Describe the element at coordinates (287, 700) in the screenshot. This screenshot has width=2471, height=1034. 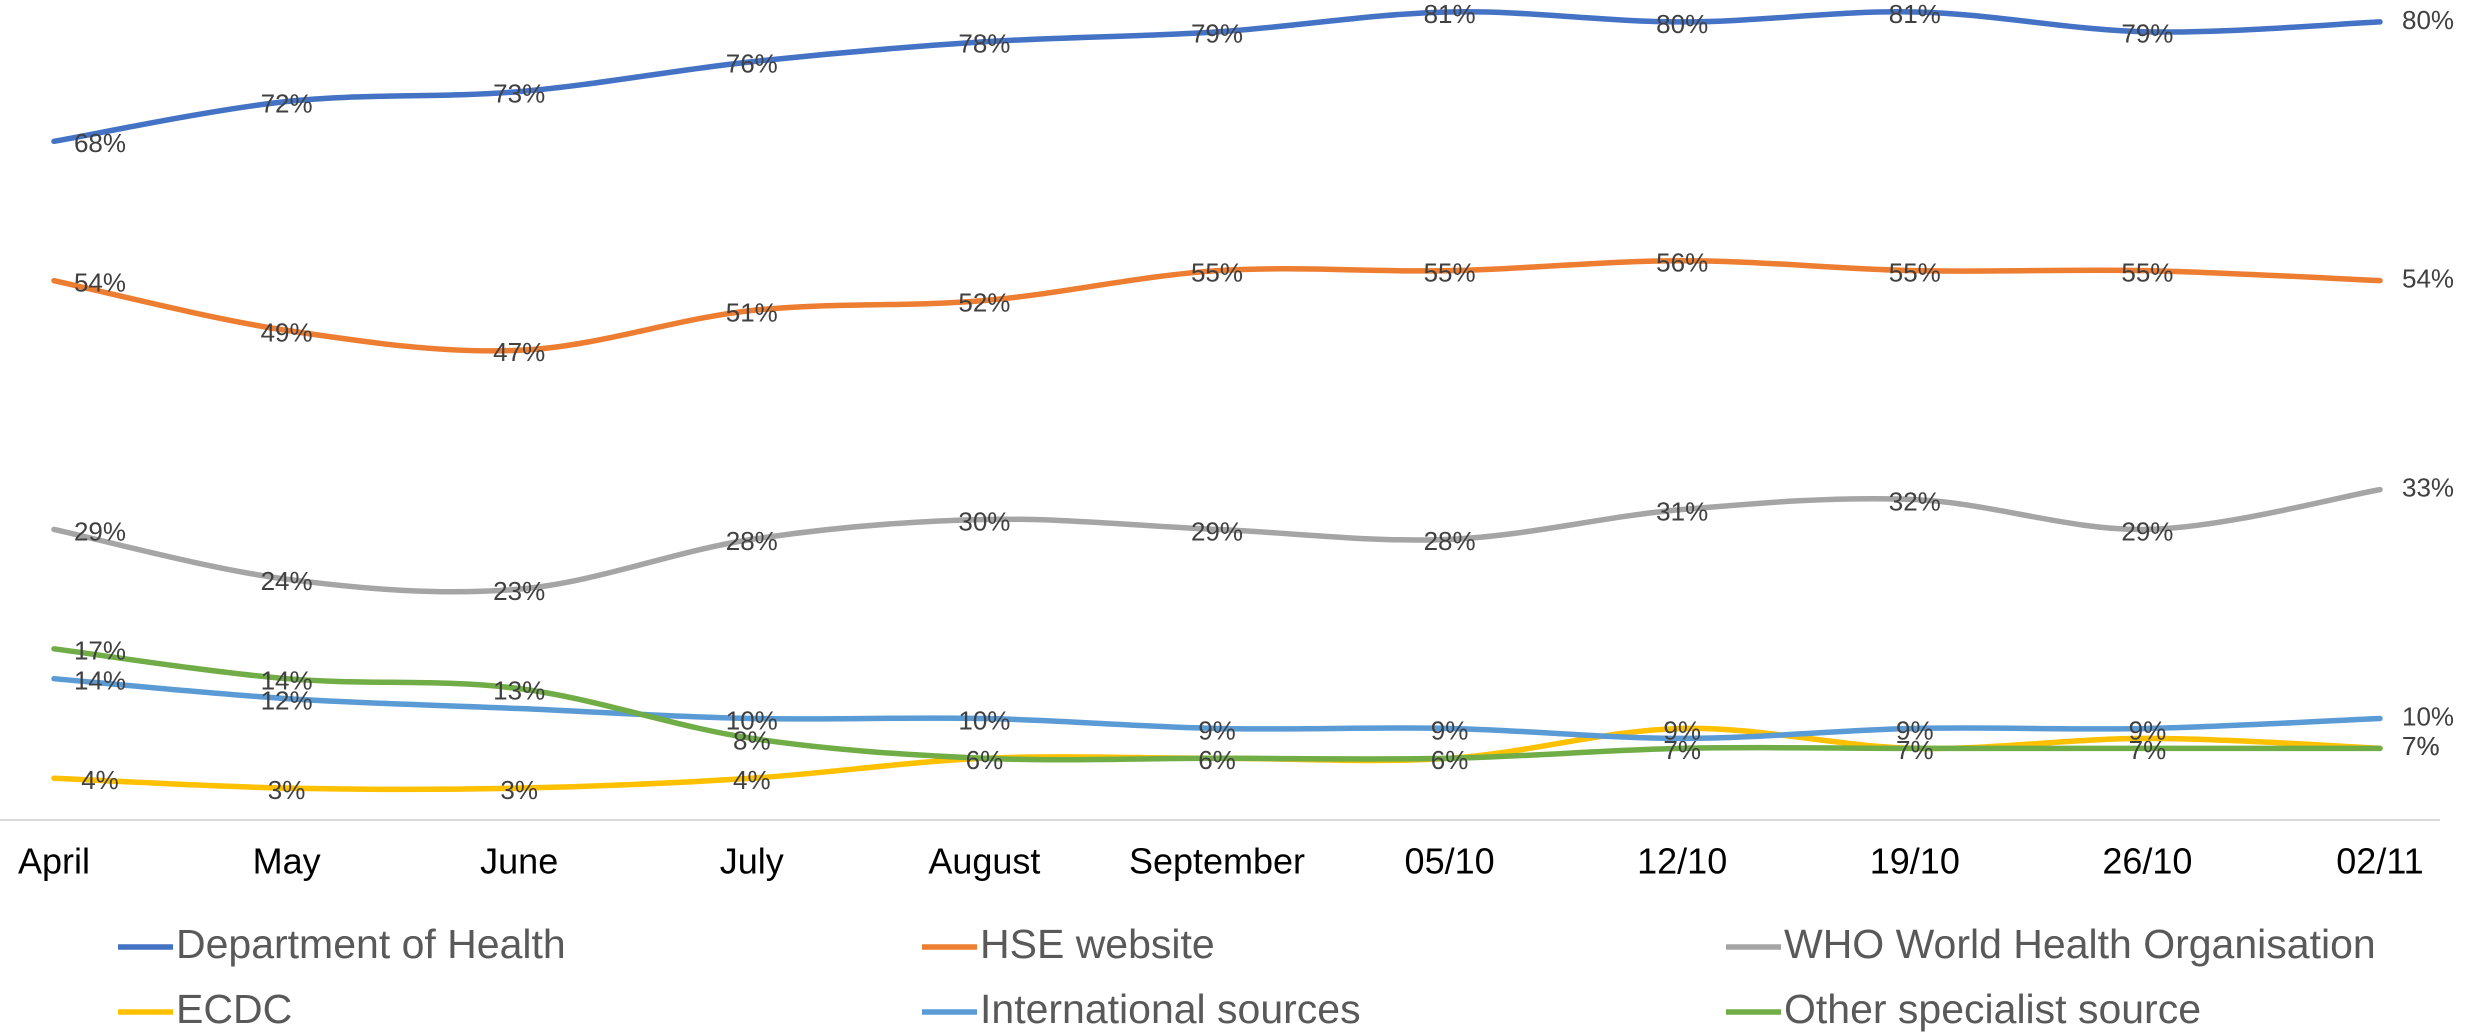
I see `data-label: 12%` at that location.